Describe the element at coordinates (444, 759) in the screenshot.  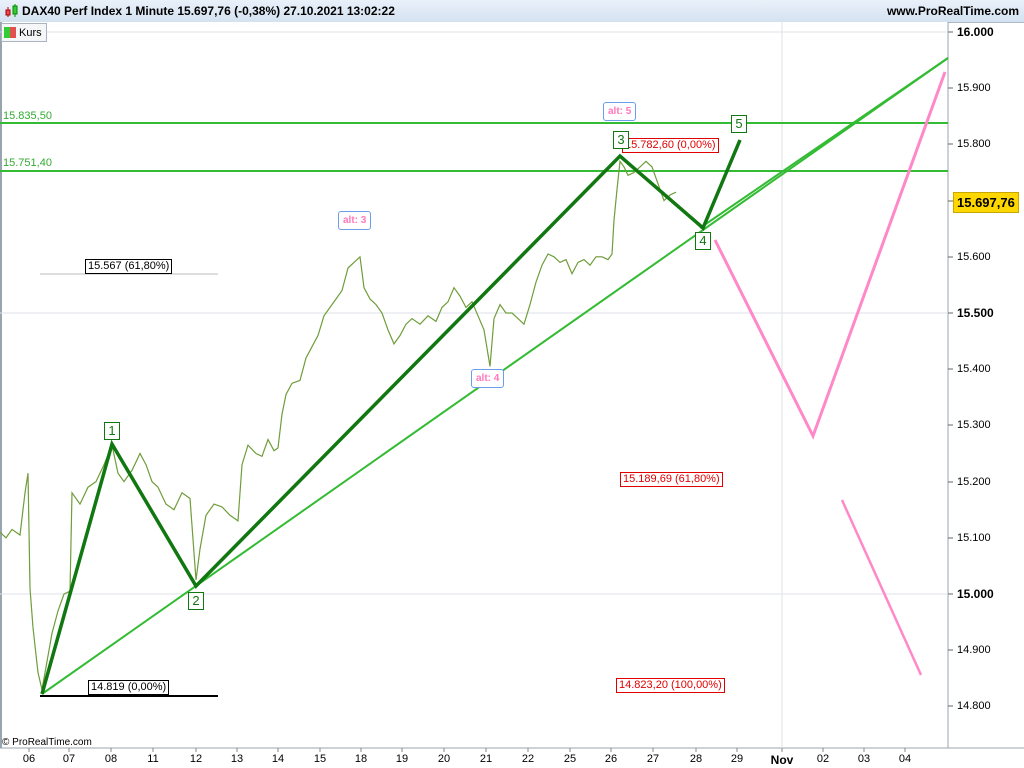
I see `x-tick-label: 20` at that location.